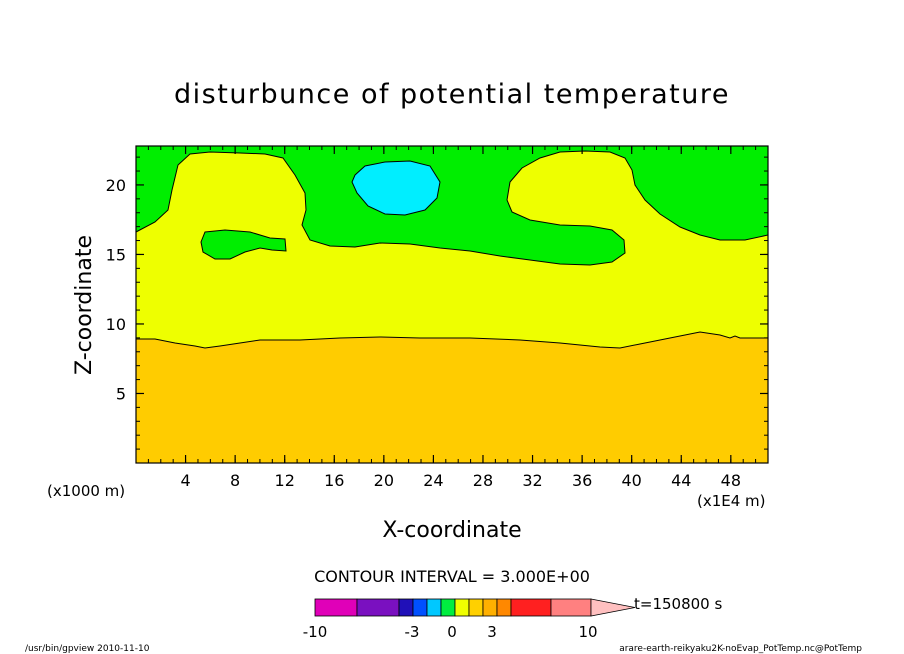 The width and height of the screenshot is (904, 654). Describe the element at coordinates (452, 94) in the screenshot. I see `chart-title: disturbunce of potential temperature` at that location.